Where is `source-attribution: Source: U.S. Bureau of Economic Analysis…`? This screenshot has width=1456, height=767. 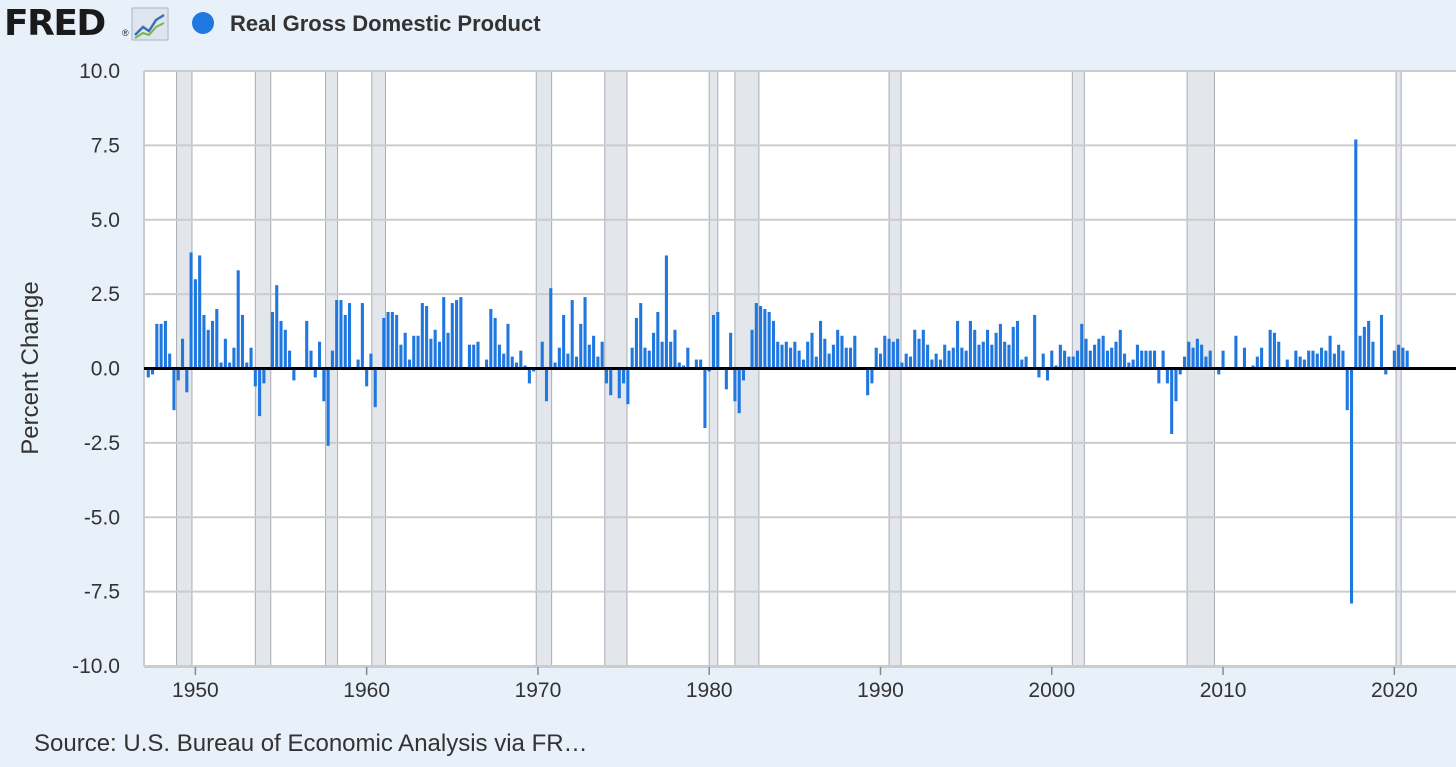 source-attribution: Source: U.S. Bureau of Economic Analysis… is located at coordinates (311, 743).